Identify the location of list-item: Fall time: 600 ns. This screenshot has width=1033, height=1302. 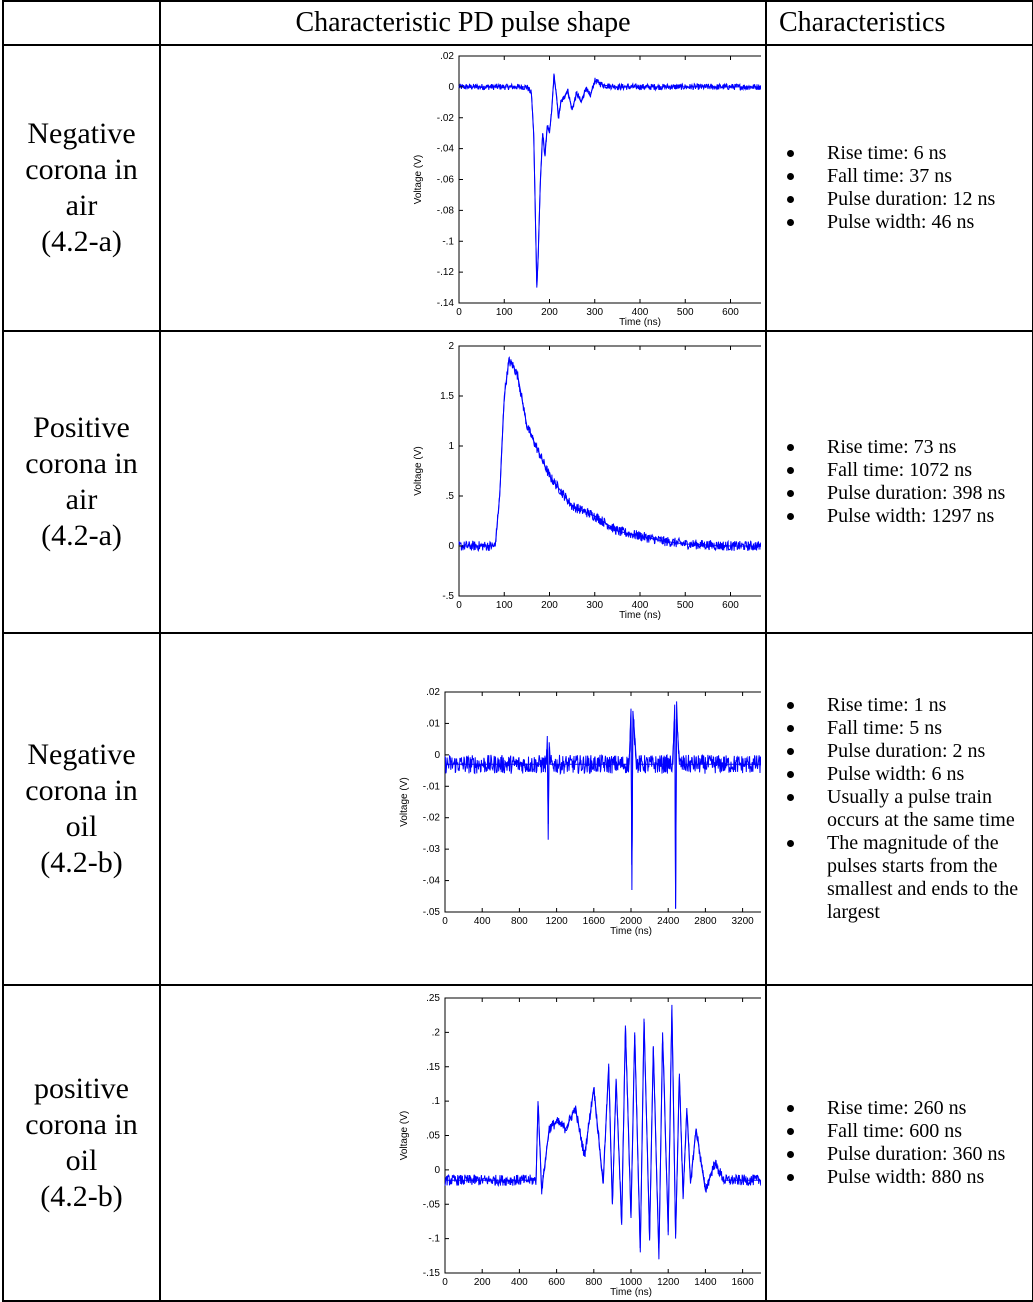
(905, 1131).